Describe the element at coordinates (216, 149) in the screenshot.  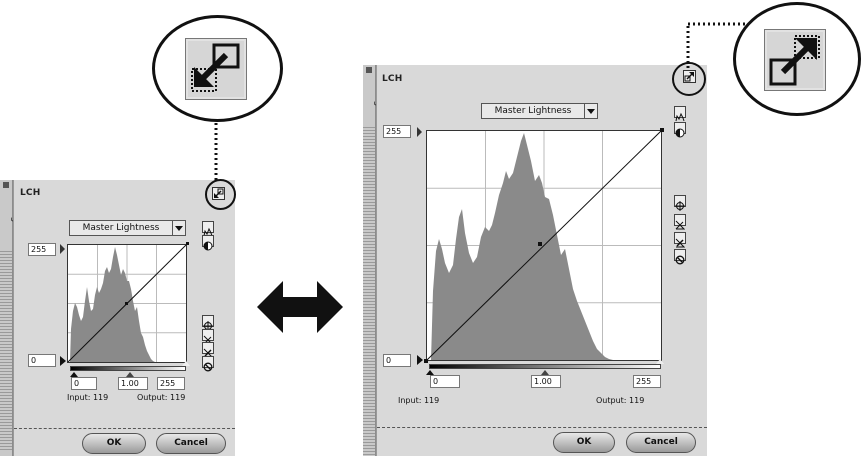
I see `callout-dotted-line-left` at that location.